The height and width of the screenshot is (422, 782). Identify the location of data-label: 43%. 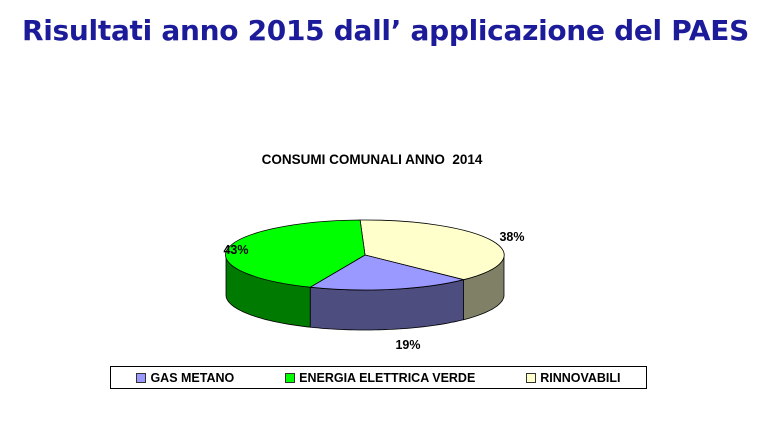
(235, 250).